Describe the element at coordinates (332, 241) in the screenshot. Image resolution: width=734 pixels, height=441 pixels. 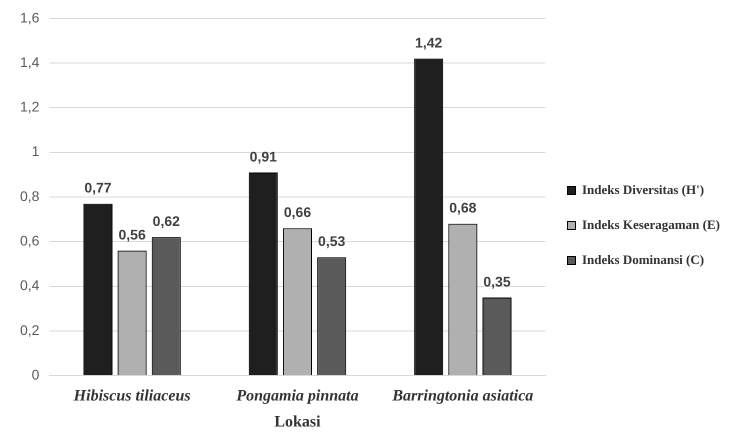
I see `data-label: 0,53` at that location.